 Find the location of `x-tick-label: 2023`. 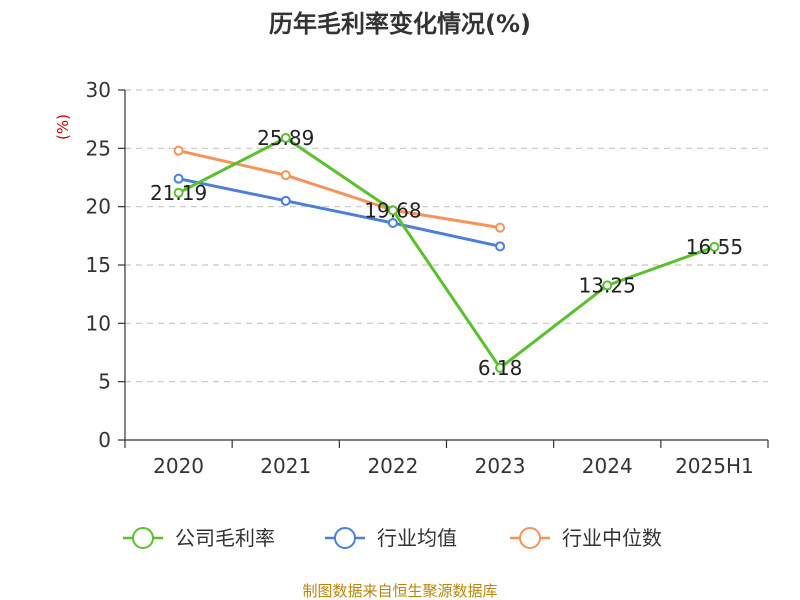

x-tick-label: 2023 is located at coordinates (500, 466).